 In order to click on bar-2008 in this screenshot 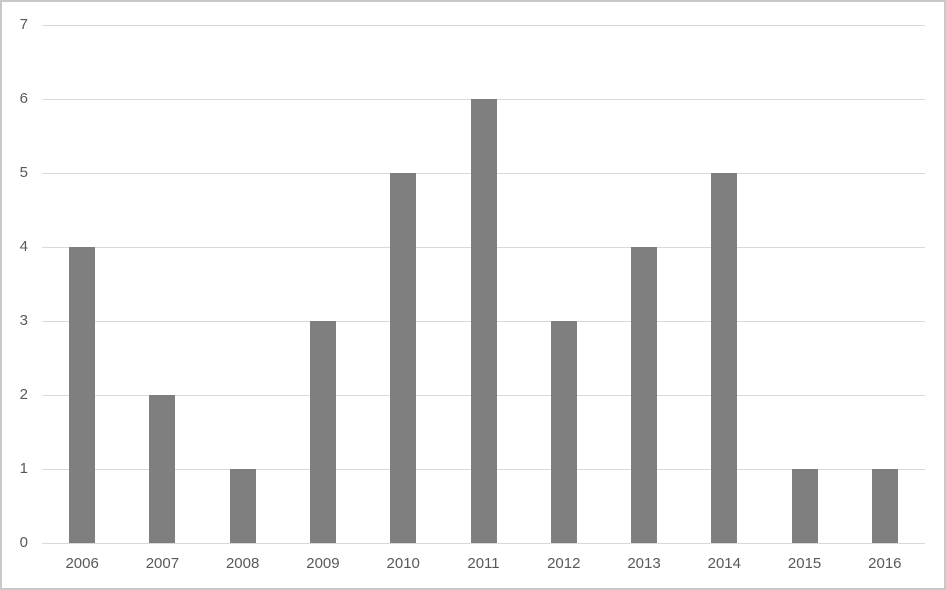, I will do `click(242, 506)`.